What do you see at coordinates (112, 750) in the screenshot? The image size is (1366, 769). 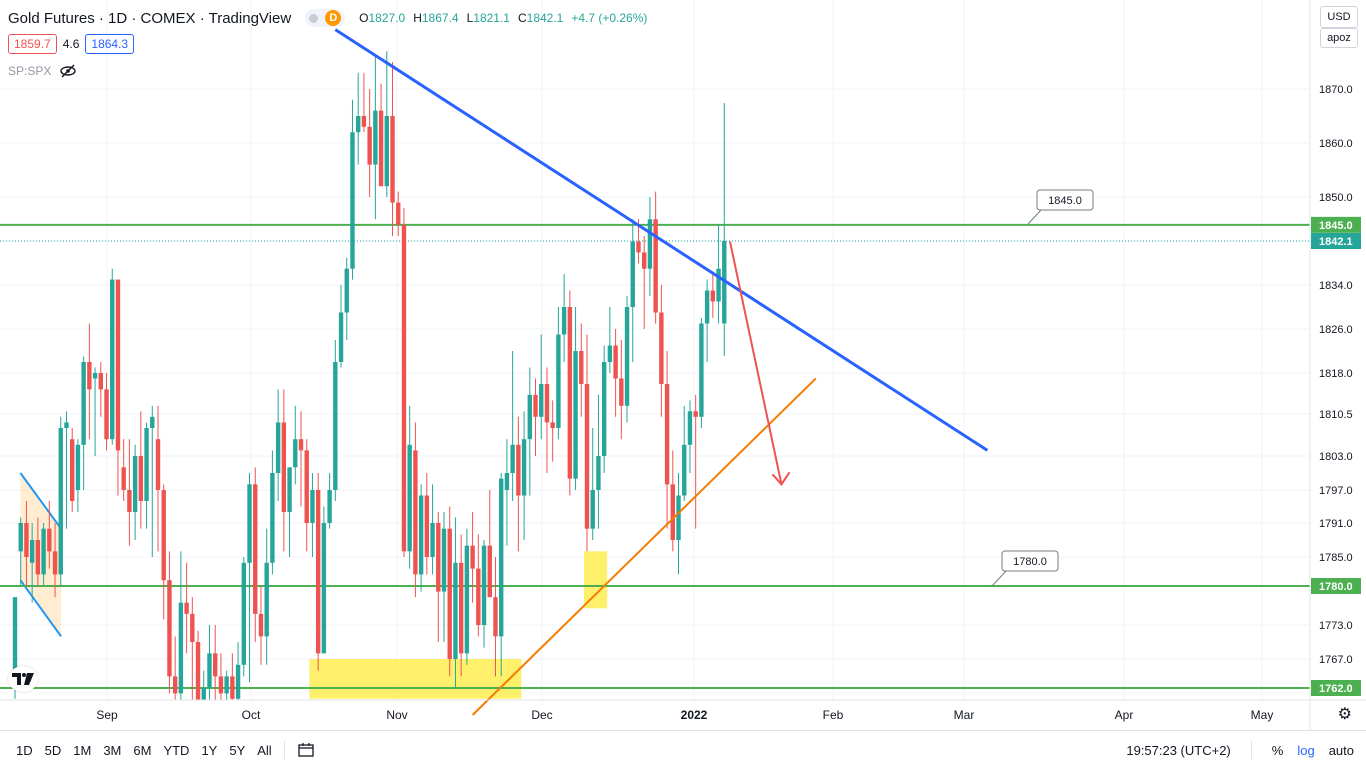 I see `range-button-3m: 3M` at bounding box center [112, 750].